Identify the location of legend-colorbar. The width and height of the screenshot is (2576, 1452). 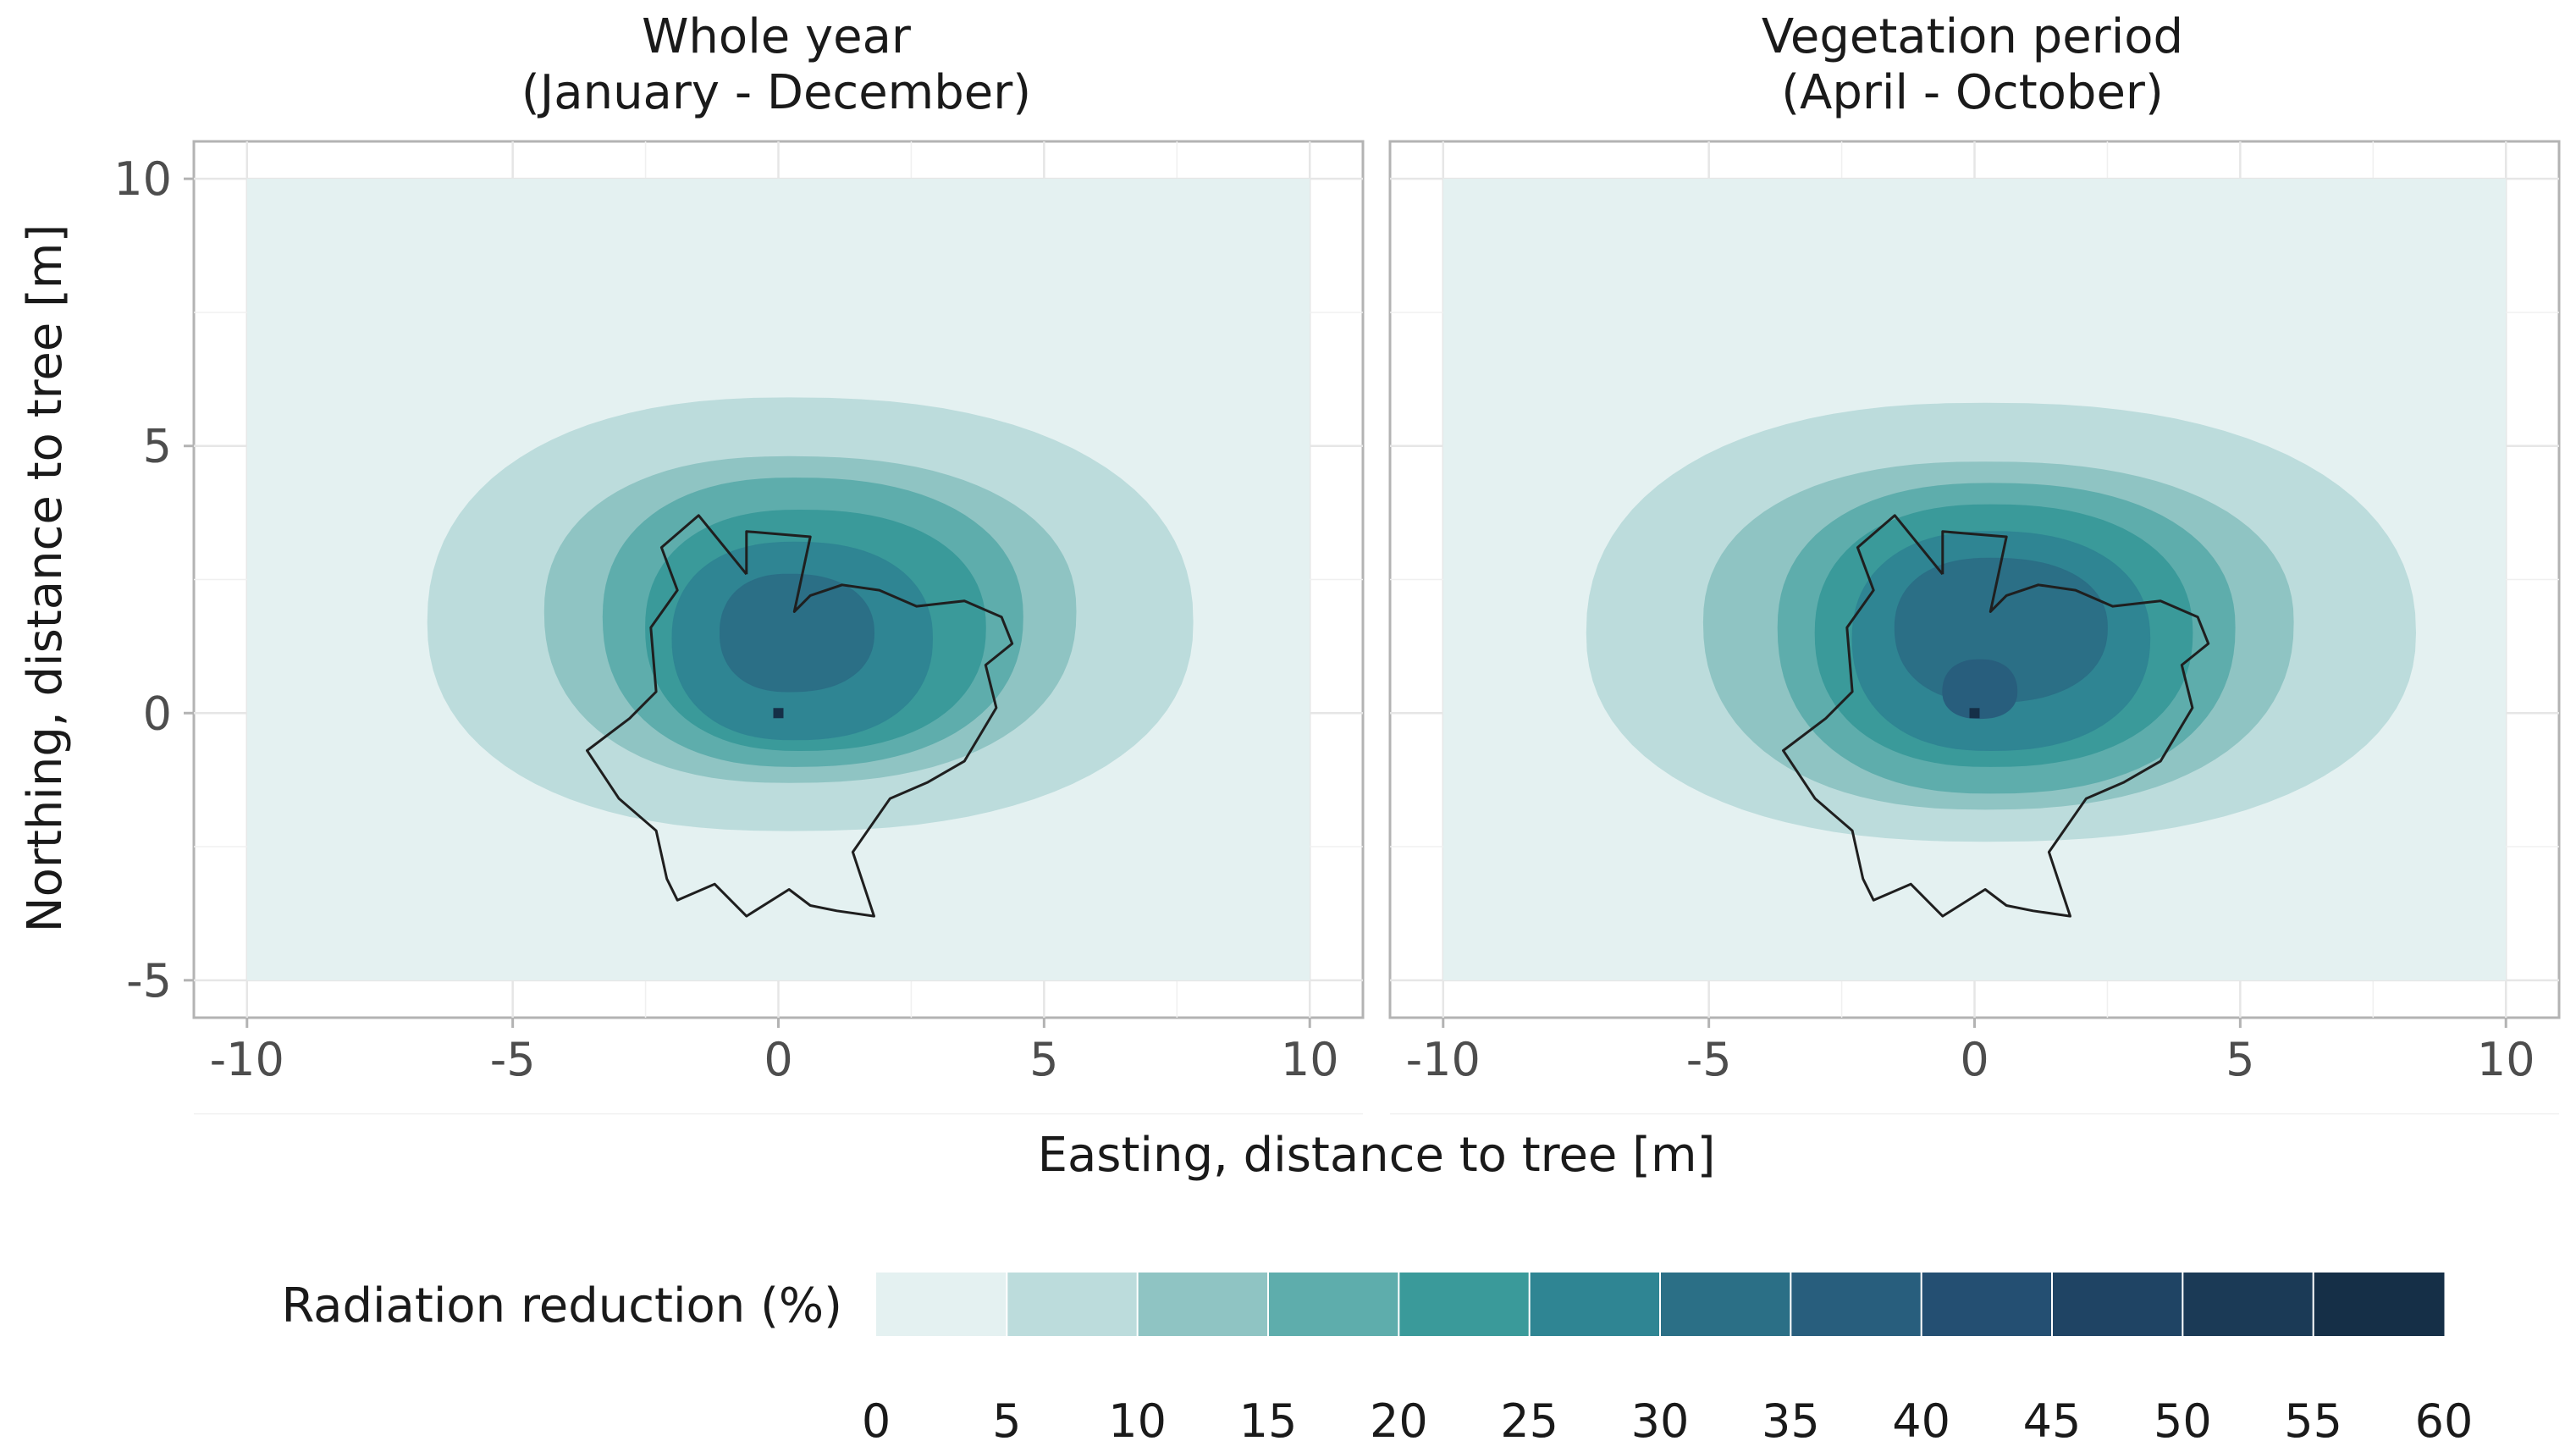
(1661, 1304).